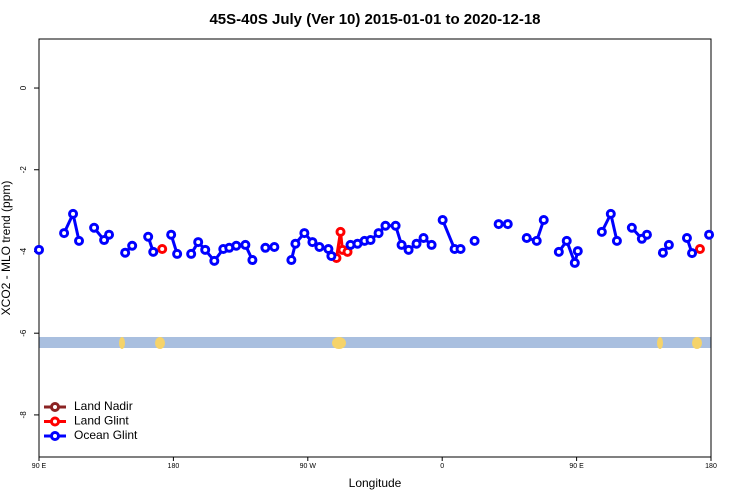  What do you see at coordinates (23, 415) in the screenshot?
I see `y-tick-label: -8` at bounding box center [23, 415].